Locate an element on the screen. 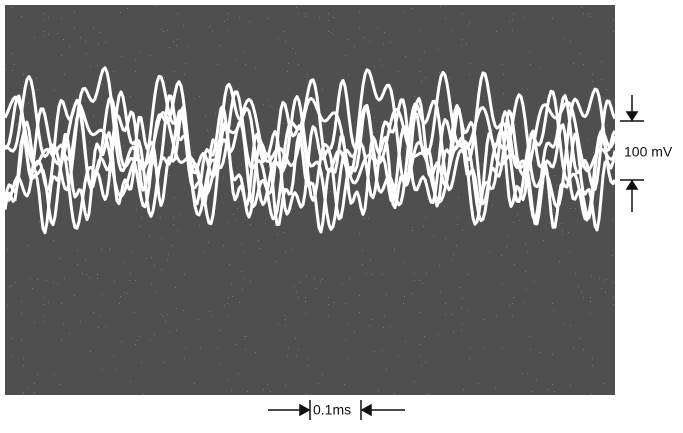 This screenshot has width=683, height=433. time-scale is located at coordinates (336, 410).